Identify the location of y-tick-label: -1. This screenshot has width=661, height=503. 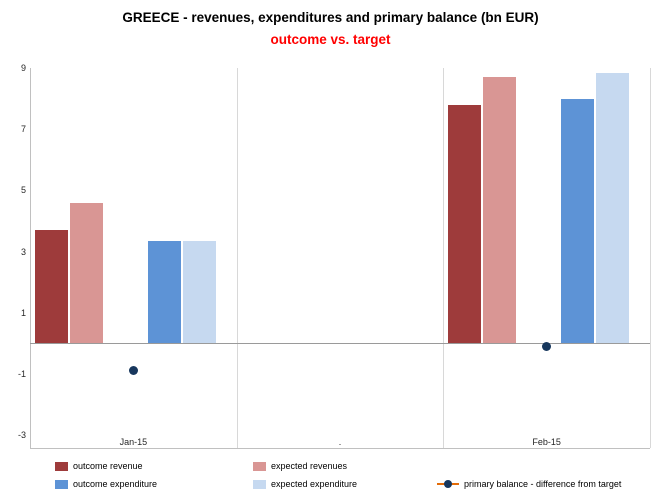
(21, 373).